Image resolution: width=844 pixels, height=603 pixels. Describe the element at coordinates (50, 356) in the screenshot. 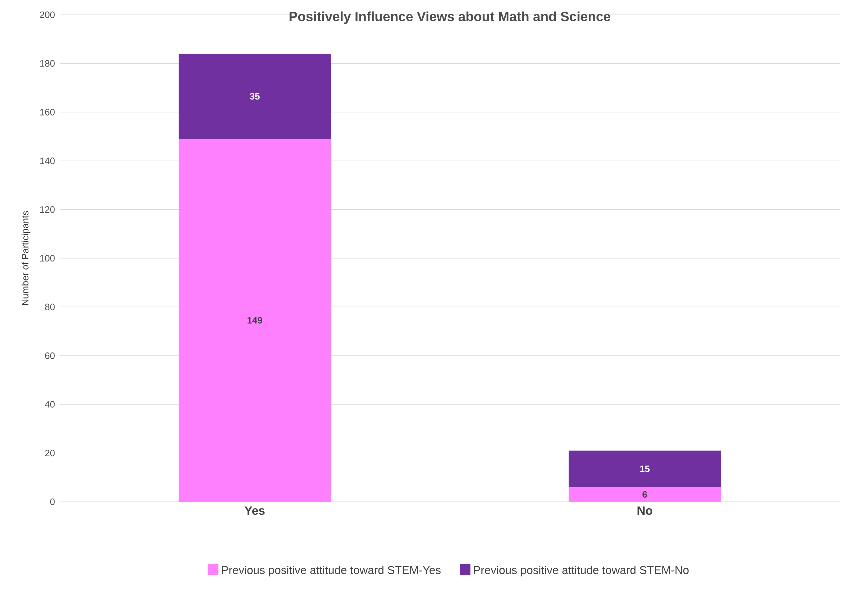

I see `y-tick-label: 60` at that location.